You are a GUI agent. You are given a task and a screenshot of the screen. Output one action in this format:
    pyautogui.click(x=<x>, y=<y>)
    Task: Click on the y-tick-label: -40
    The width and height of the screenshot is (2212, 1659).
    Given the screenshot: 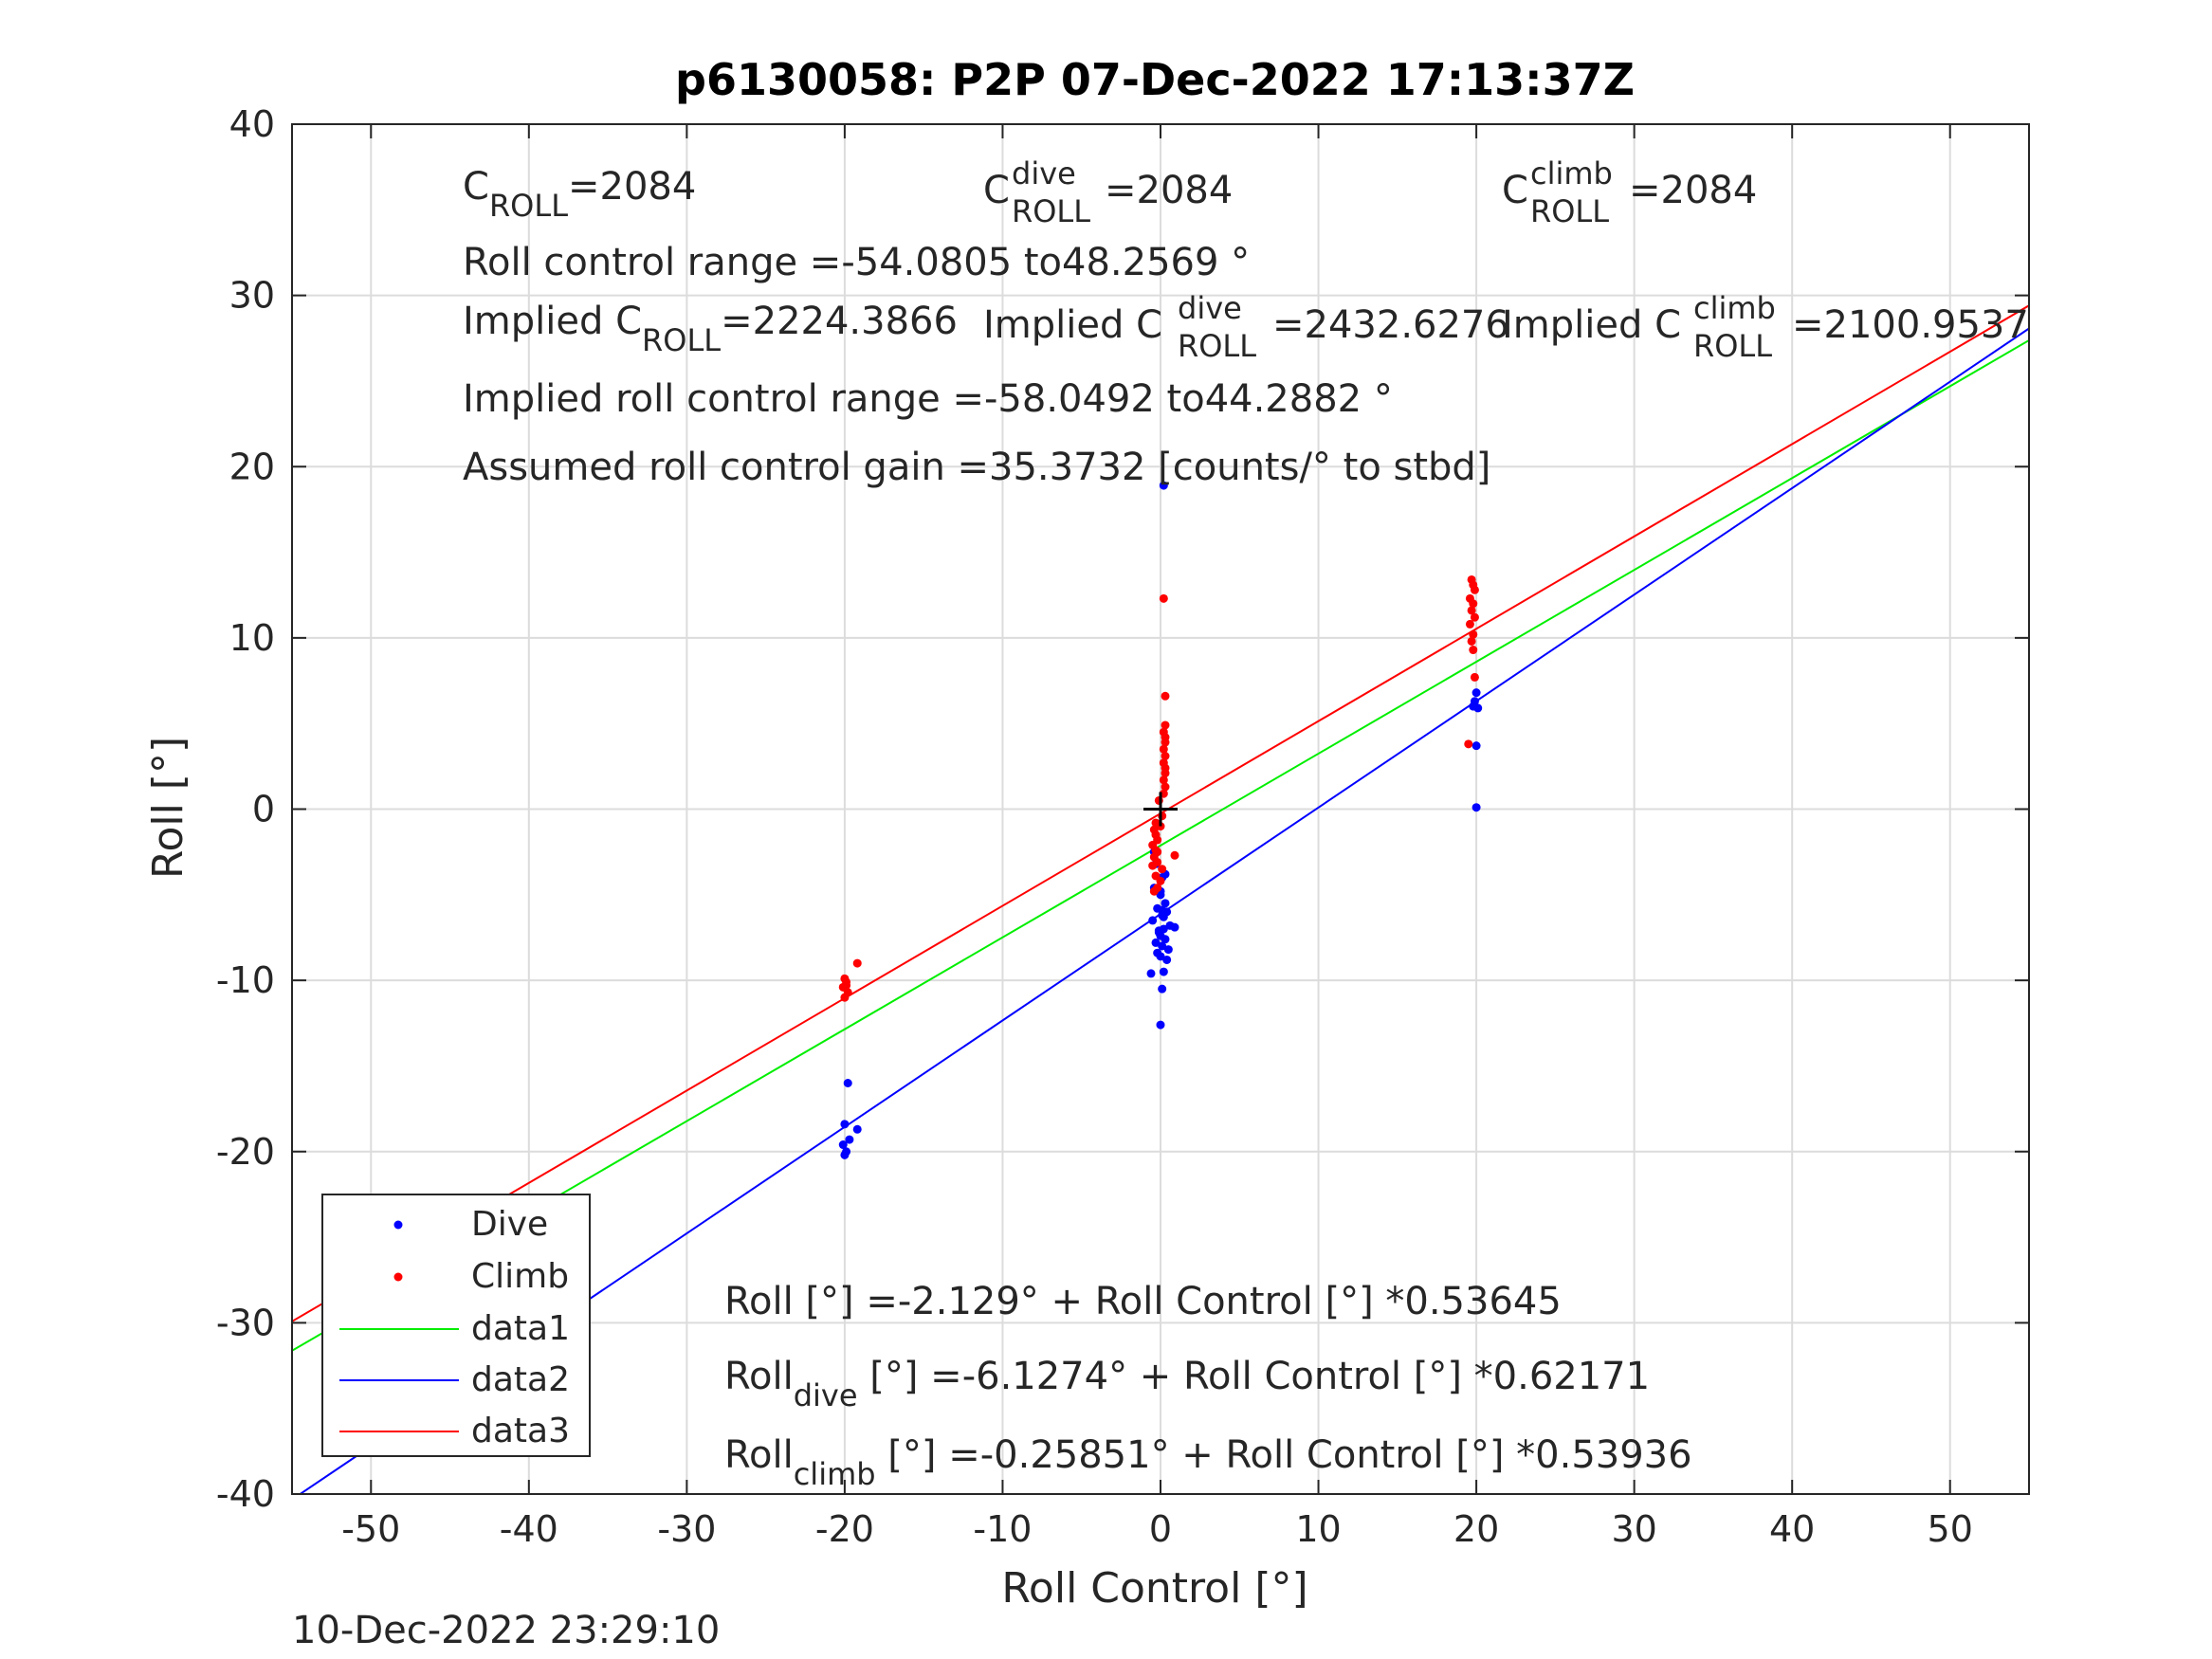 What is the action you would take?
    pyautogui.click(x=245, y=1494)
    